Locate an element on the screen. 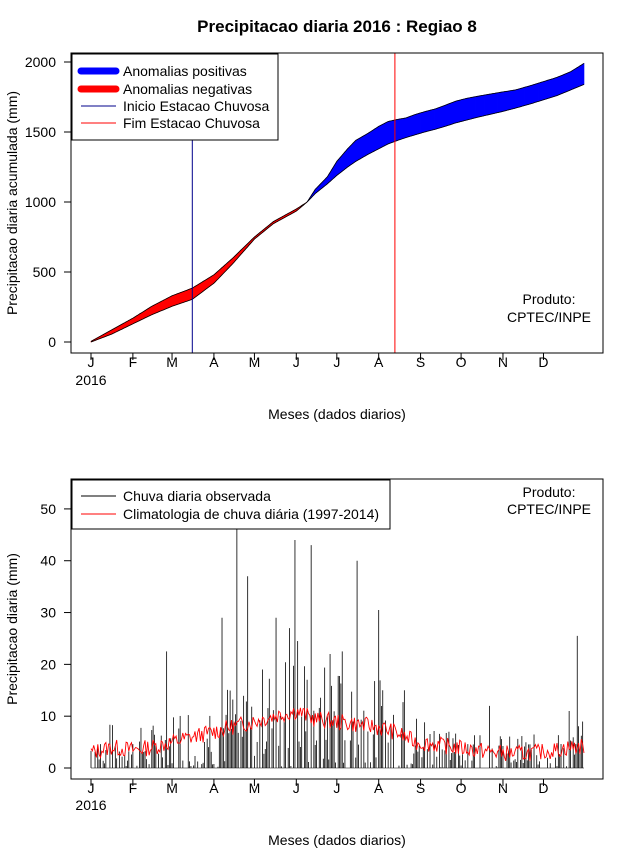 This screenshot has width=640, height=850. top-product-org: CPTEC/INPE is located at coordinates (549, 317).